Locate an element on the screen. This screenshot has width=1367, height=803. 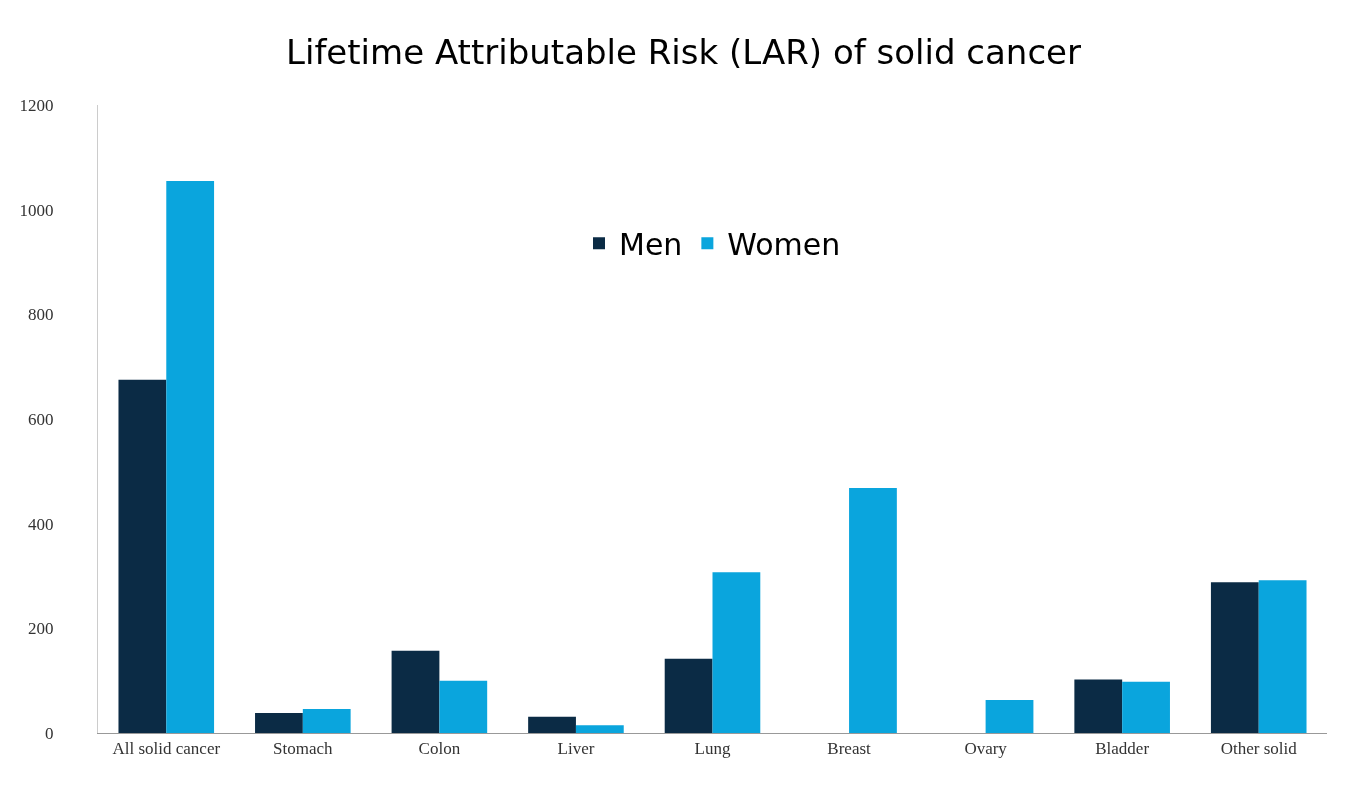
x-tick-label: Breast is located at coordinates (849, 749).